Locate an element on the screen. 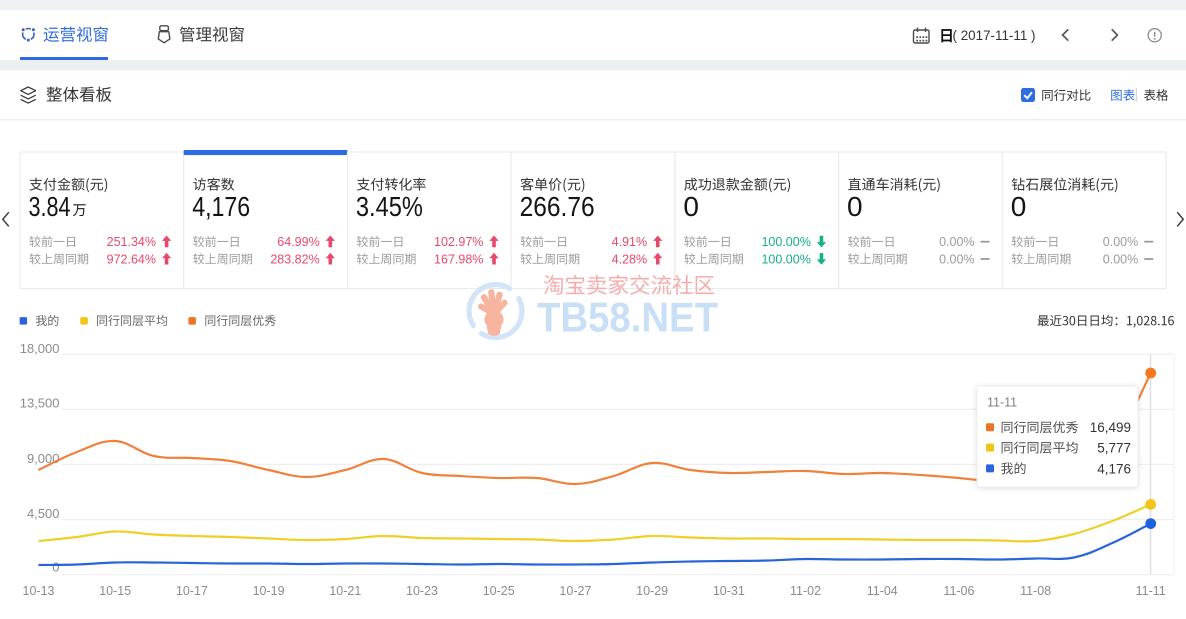 Image resolution: width=1186 pixels, height=619 pixels. svg-text: 10-23 is located at coordinates (422, 591).